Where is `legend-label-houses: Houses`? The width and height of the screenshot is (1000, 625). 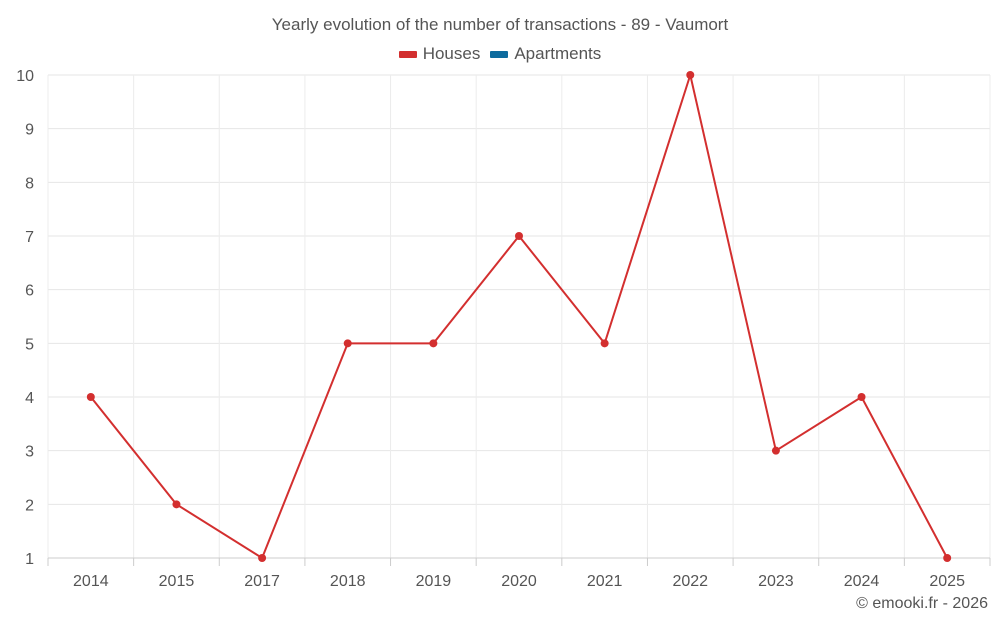 legend-label-houses: Houses is located at coordinates (451, 53).